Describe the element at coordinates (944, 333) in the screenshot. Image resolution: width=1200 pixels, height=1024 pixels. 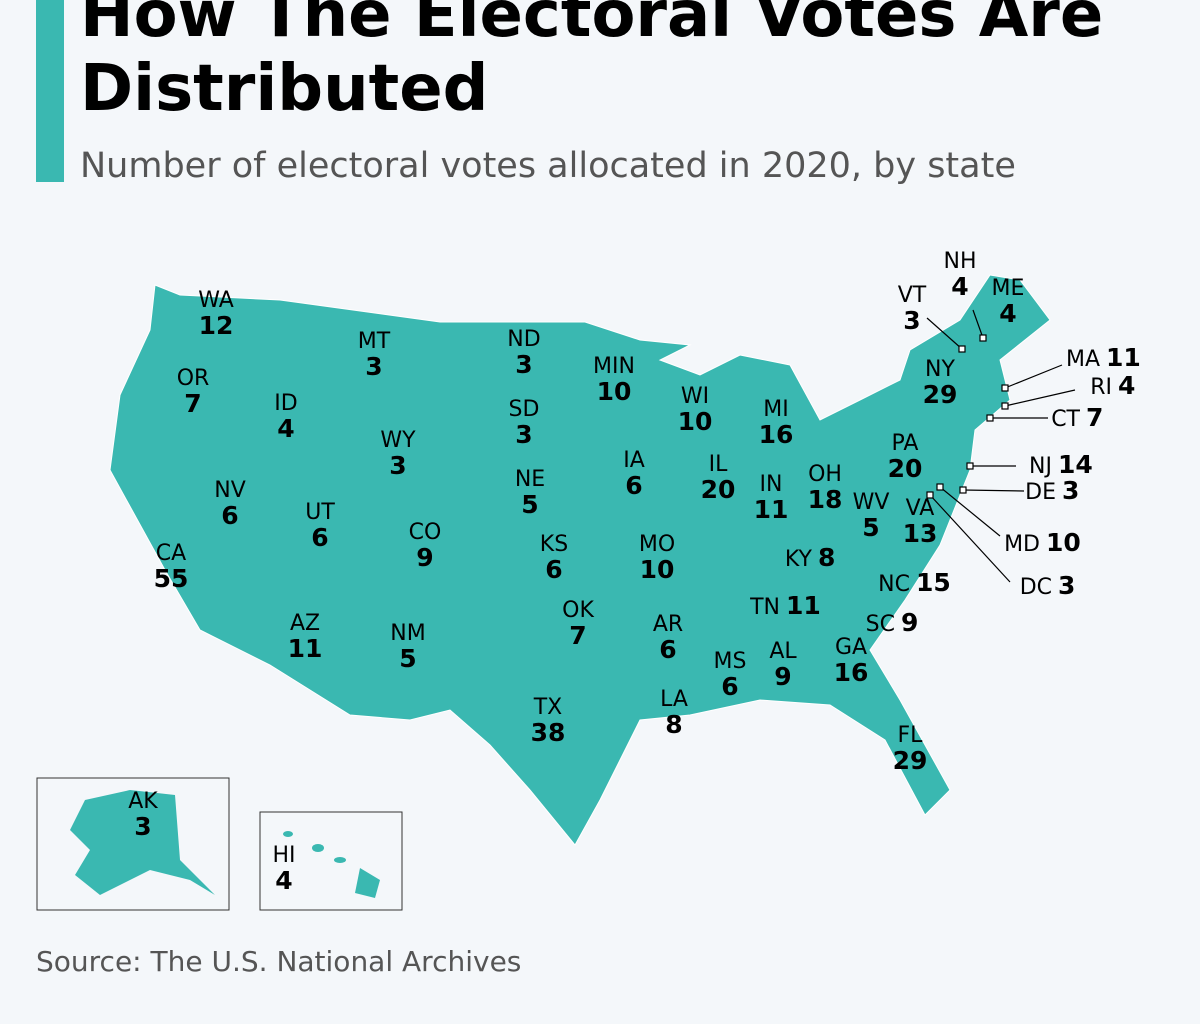
I see `callout-line-vt` at that location.